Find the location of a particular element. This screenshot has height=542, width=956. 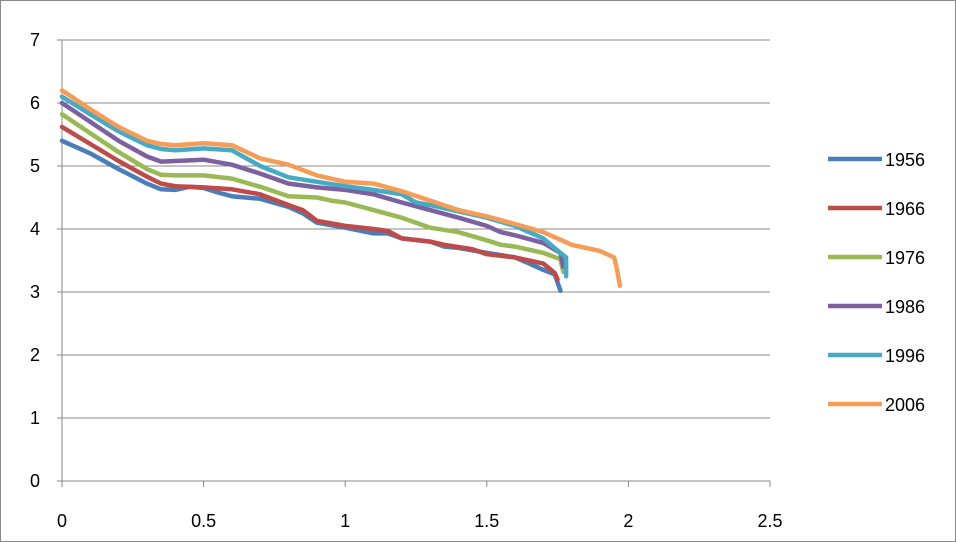

y-tick-label: 0 is located at coordinates (35, 481).